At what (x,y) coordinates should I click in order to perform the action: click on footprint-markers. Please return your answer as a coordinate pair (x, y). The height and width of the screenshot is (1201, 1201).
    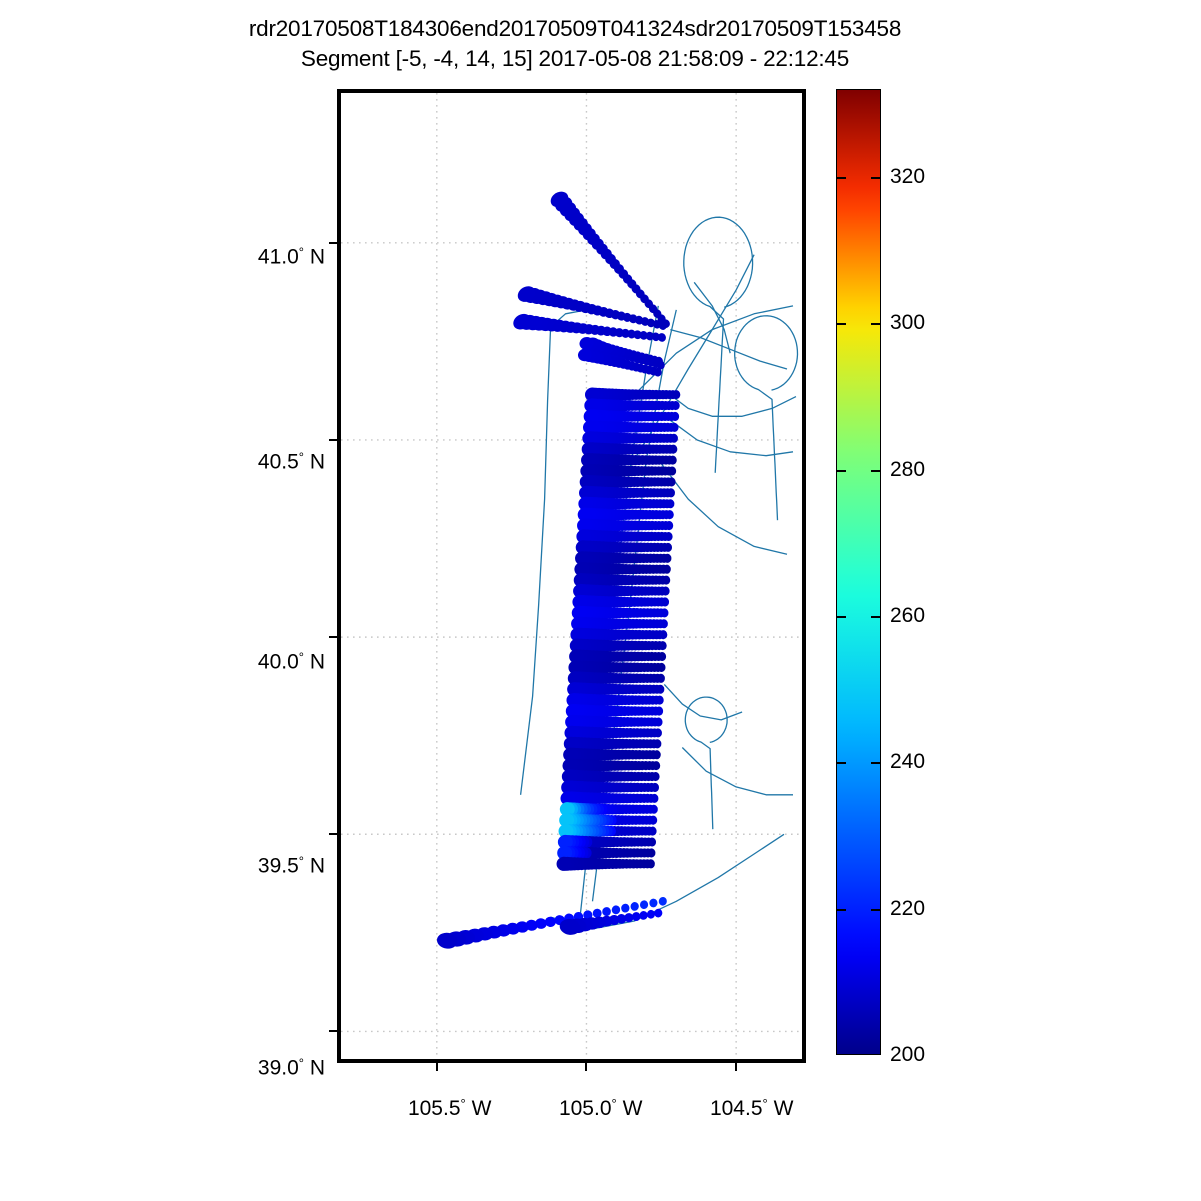
    Looking at the image, I should click on (558, 570).